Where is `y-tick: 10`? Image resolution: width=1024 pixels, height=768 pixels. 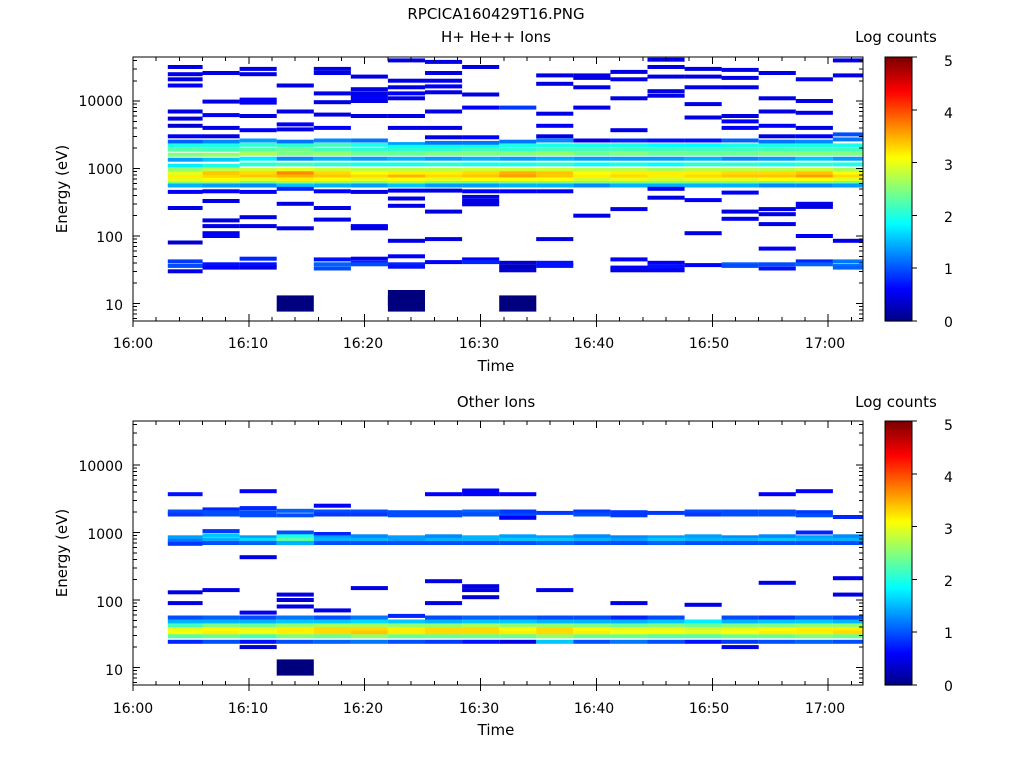
y-tick: 10 is located at coordinates (114, 306).